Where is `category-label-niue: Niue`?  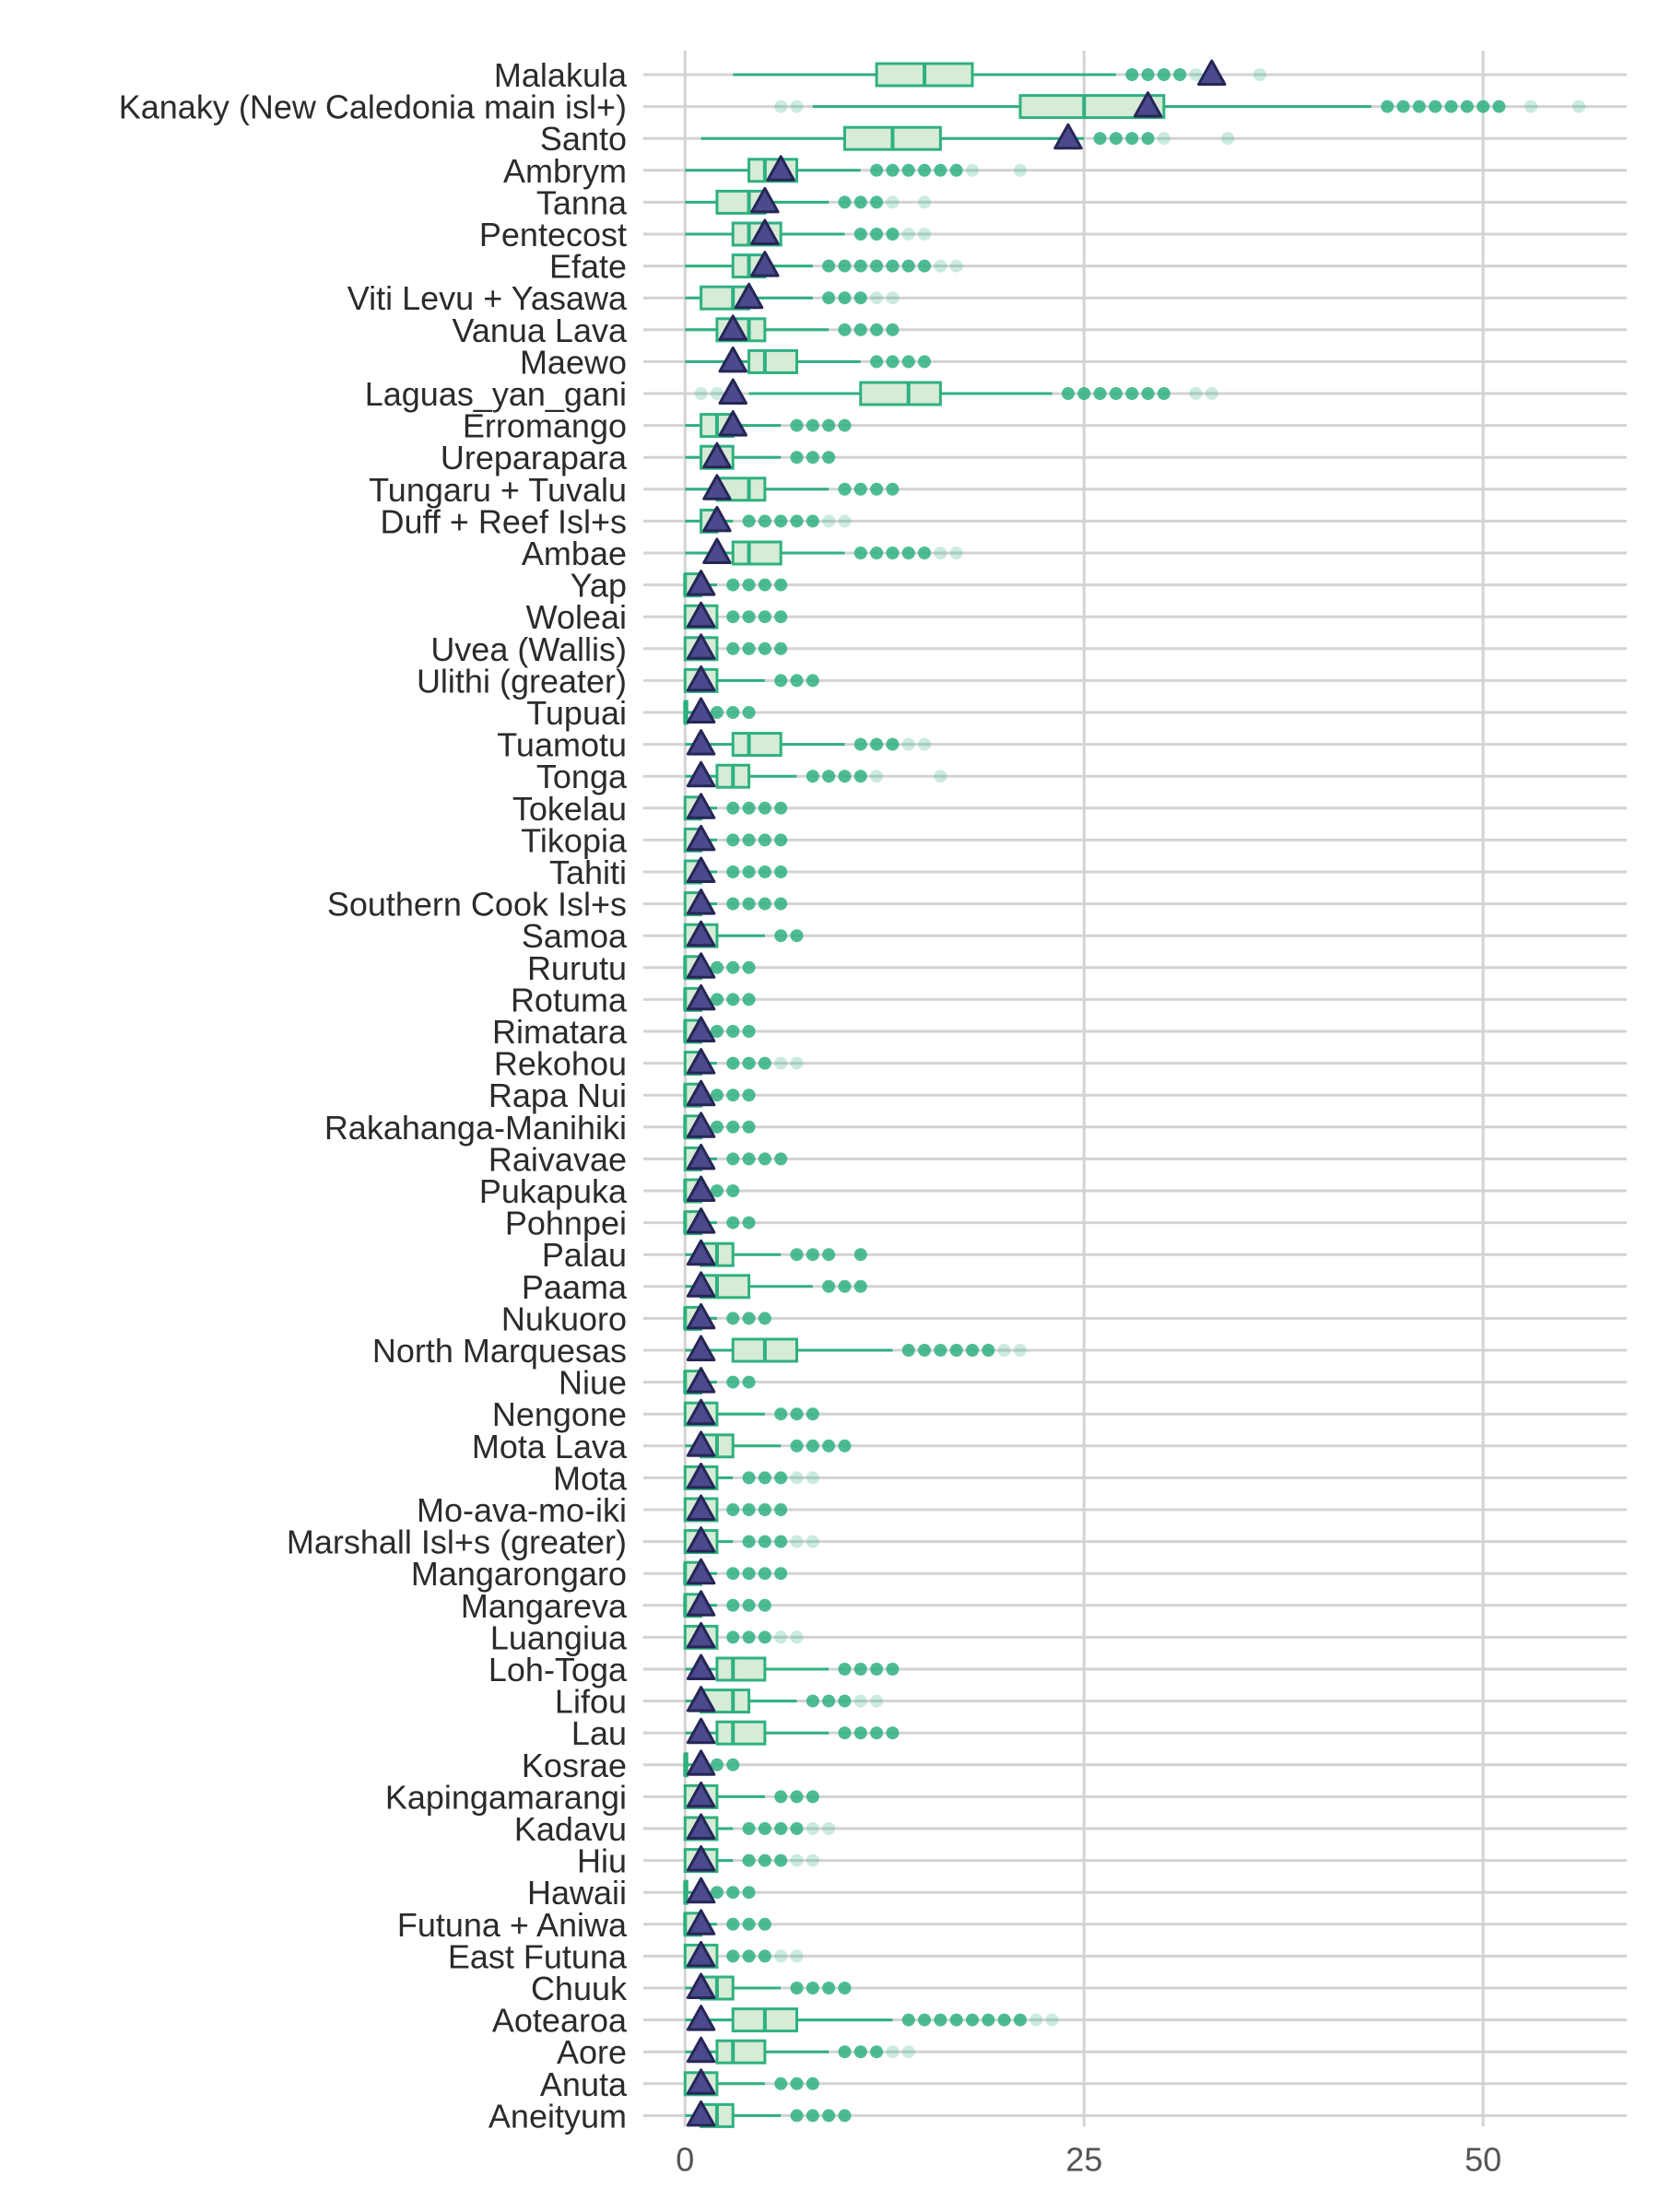
category-label-niue: Niue is located at coordinates (593, 1383).